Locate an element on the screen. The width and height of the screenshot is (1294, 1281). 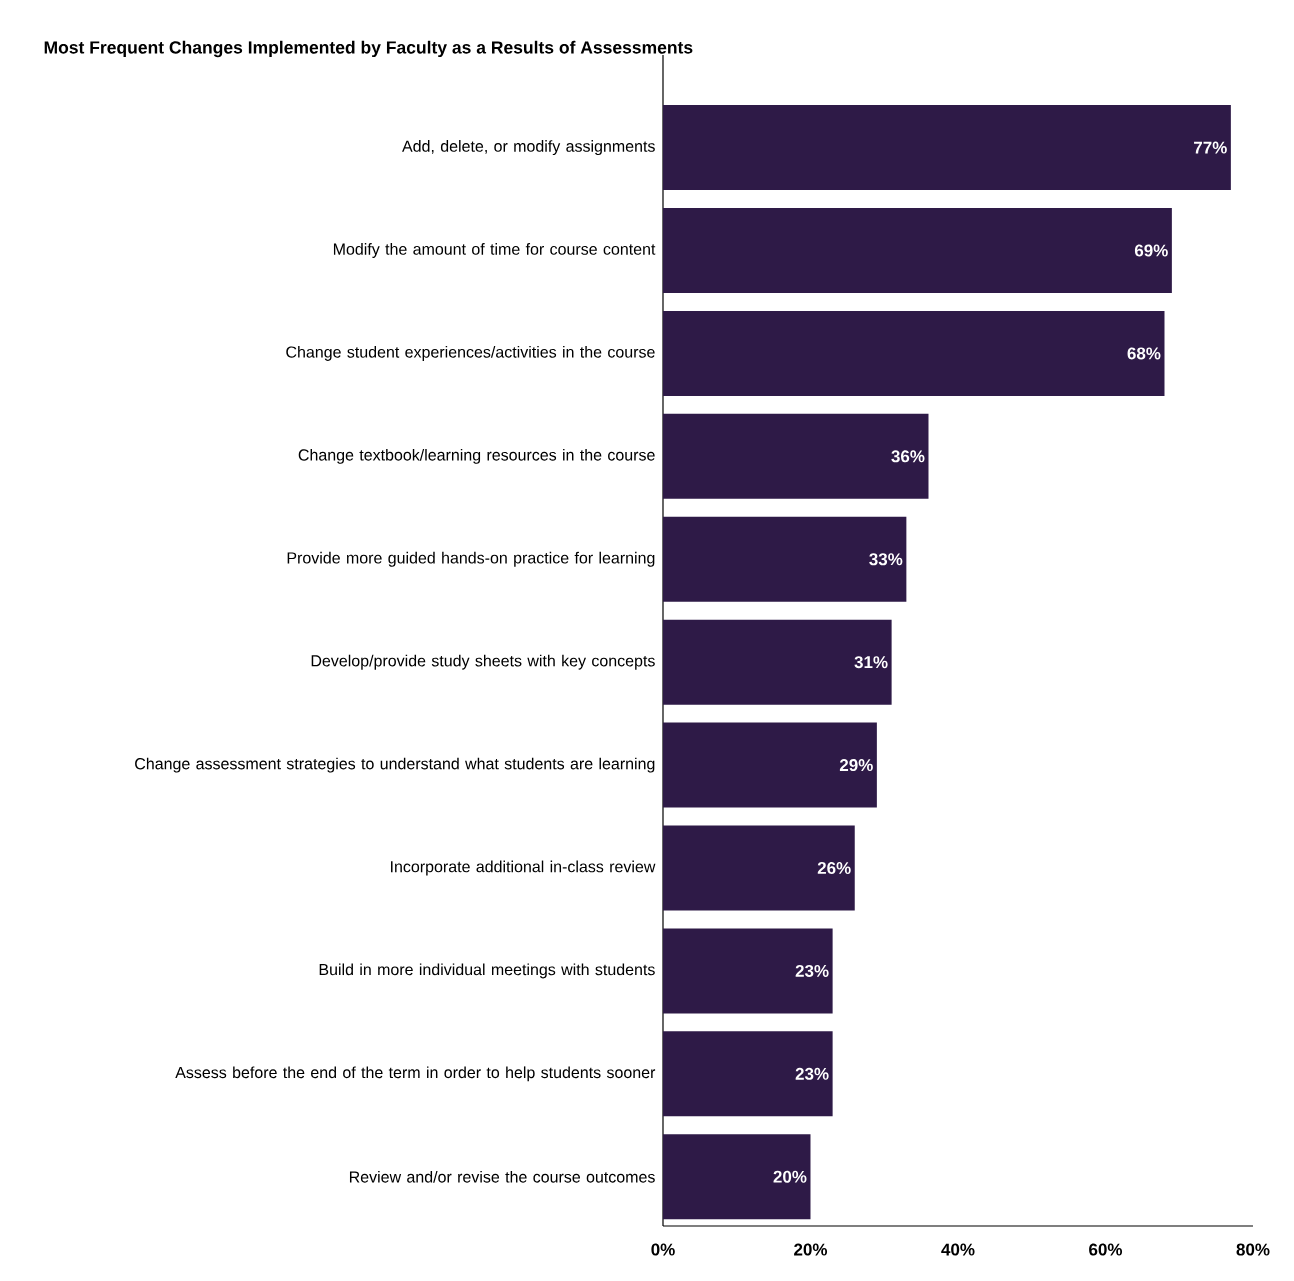
y-tick-label: Assess before the end of the term in order to help students sooner is located at coordinates (415, 1074).